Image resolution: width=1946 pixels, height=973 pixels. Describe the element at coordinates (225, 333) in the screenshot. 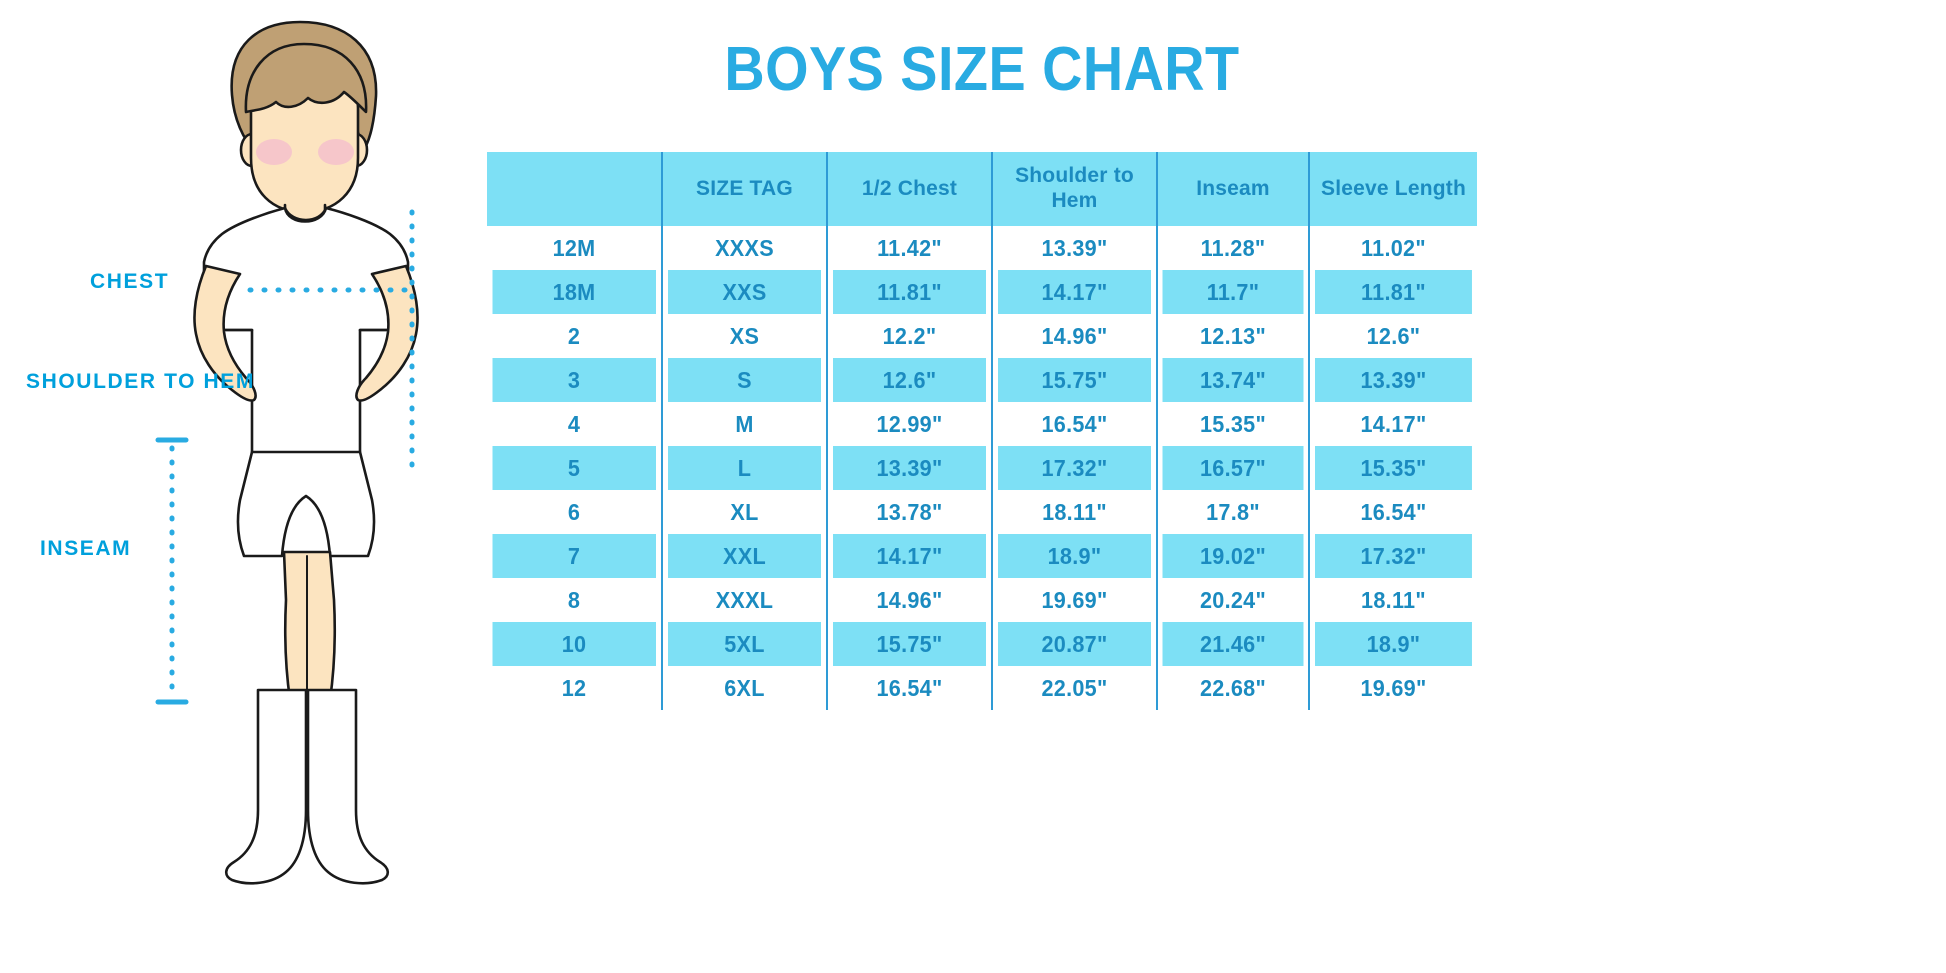

I see `arm-left` at that location.